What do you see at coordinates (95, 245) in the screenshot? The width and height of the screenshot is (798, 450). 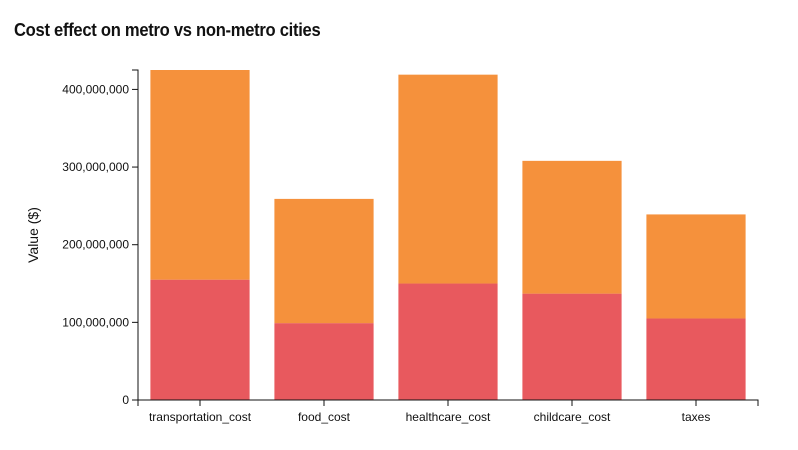 I see `y-tick-label: 200,000,000` at bounding box center [95, 245].